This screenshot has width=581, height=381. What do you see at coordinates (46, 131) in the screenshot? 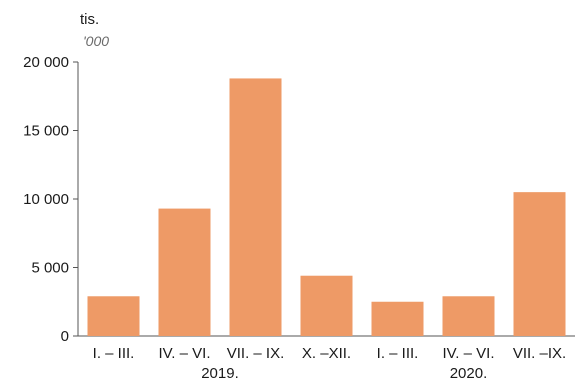
I see `y-tick-label: 15 000` at bounding box center [46, 131].